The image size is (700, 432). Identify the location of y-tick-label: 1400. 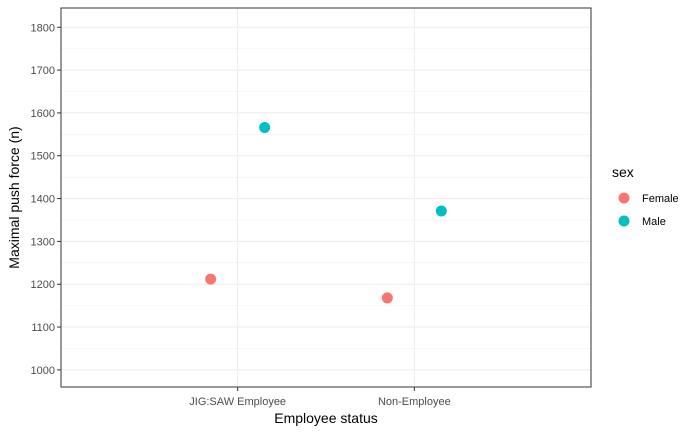
(43, 200).